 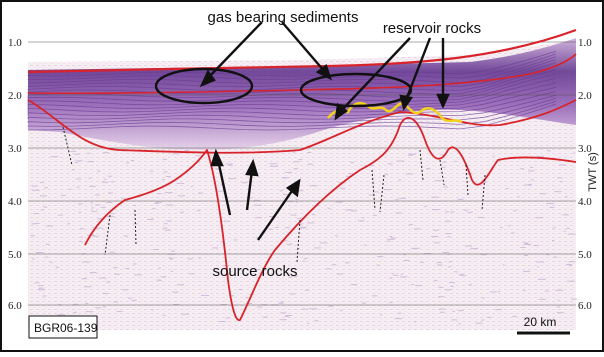 I want to click on left-tick: 4.0, so click(x=15, y=202).